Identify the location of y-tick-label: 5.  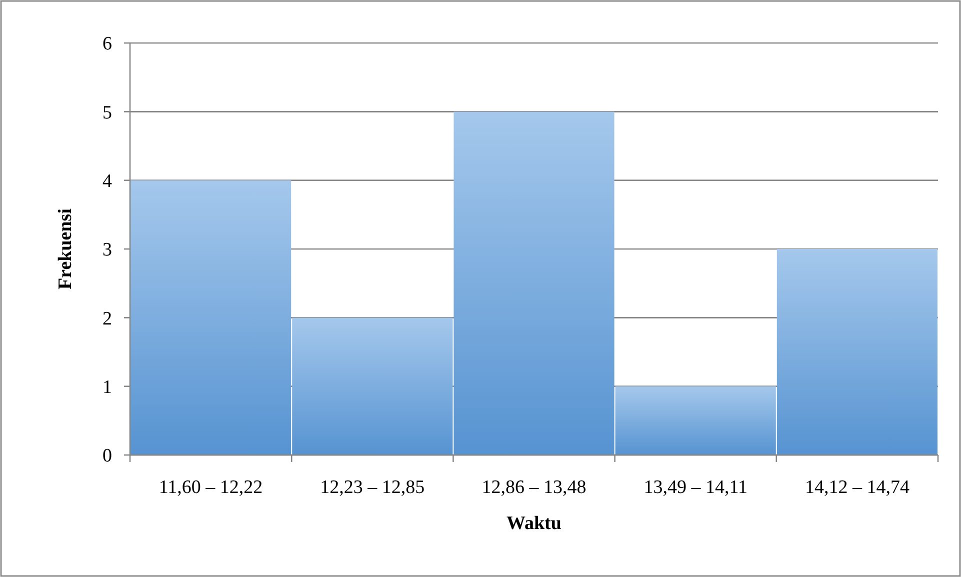
(107, 113).